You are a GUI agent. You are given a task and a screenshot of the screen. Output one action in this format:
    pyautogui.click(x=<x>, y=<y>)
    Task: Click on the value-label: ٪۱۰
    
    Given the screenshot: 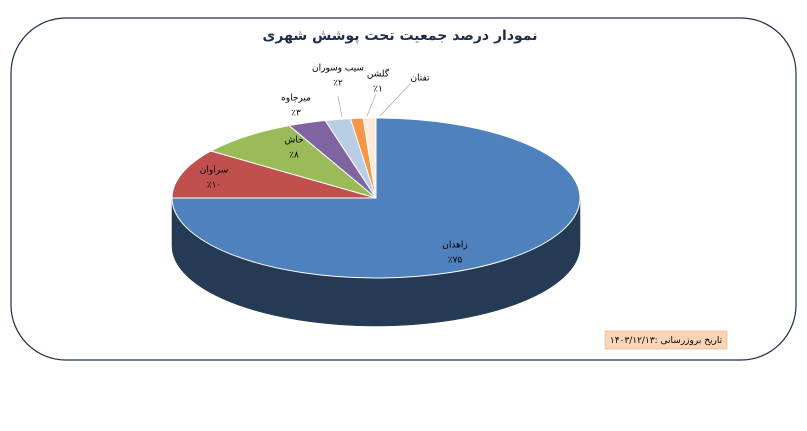 What is the action you would take?
    pyautogui.click(x=214, y=186)
    